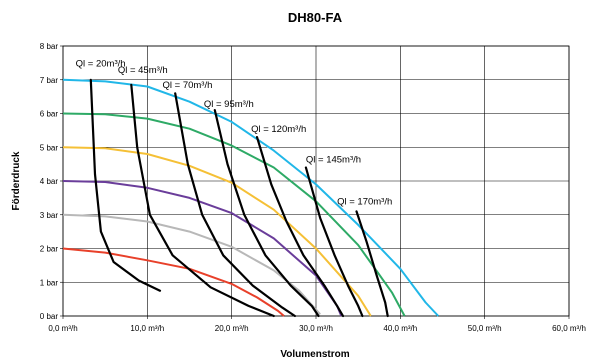 This screenshot has height=363, width=593. What do you see at coordinates (232, 328) in the screenshot?
I see `x-tick-label: 20,0 m³/h` at bounding box center [232, 328].